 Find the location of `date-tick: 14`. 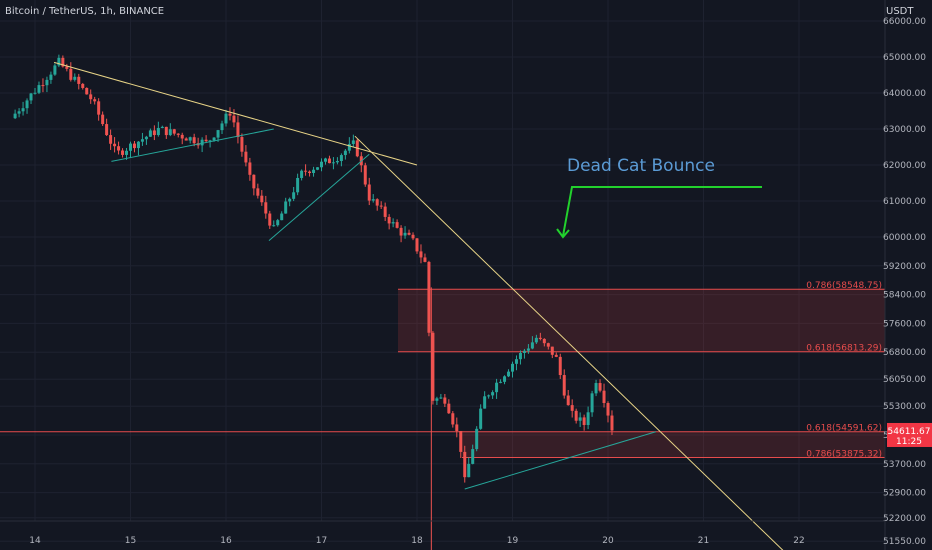

date-tick: 14 is located at coordinates (35, 541).